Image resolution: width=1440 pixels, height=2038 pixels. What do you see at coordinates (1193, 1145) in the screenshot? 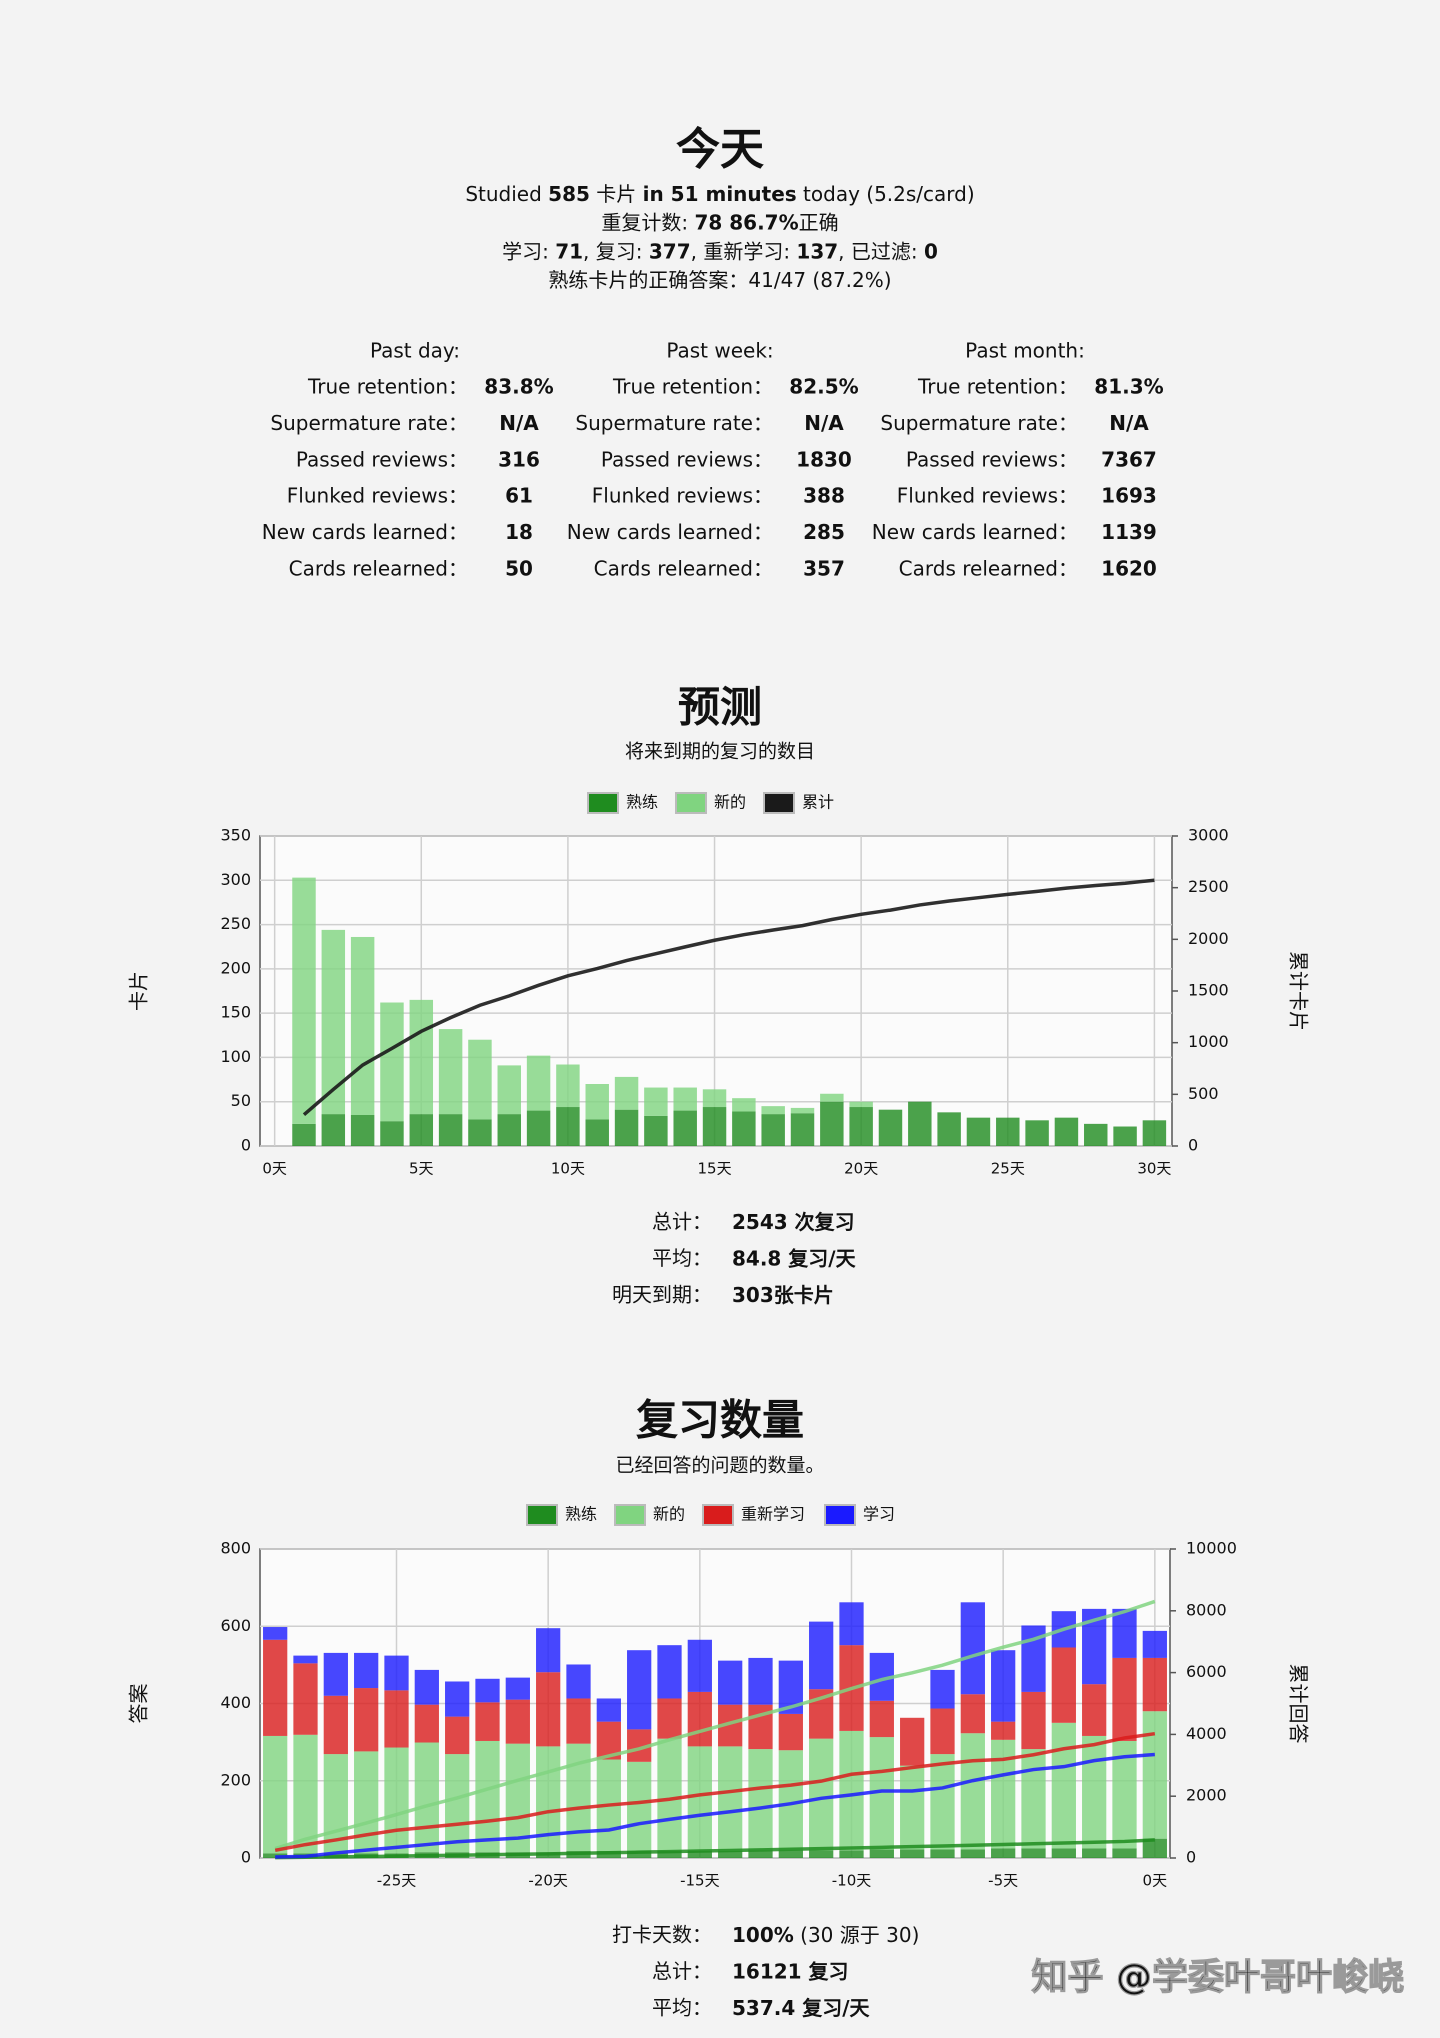
I see `y2-tick-label: 0` at bounding box center [1193, 1145].